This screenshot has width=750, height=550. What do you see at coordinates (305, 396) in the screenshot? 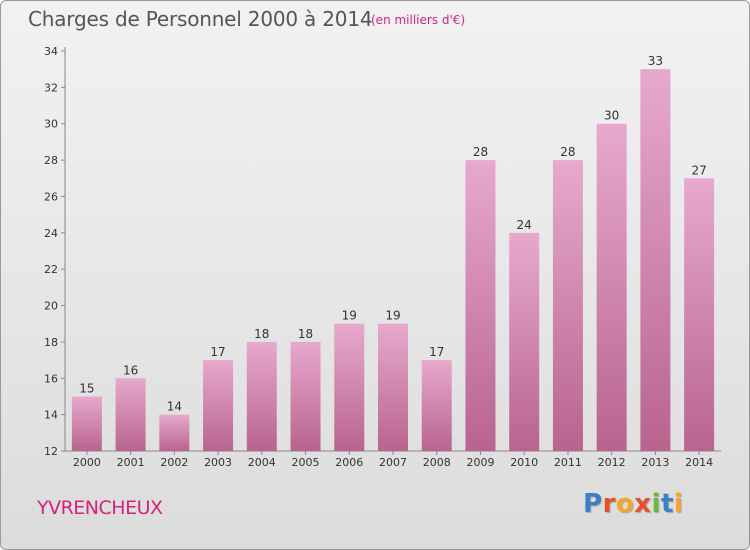
I see `bar-2005` at bounding box center [305, 396].